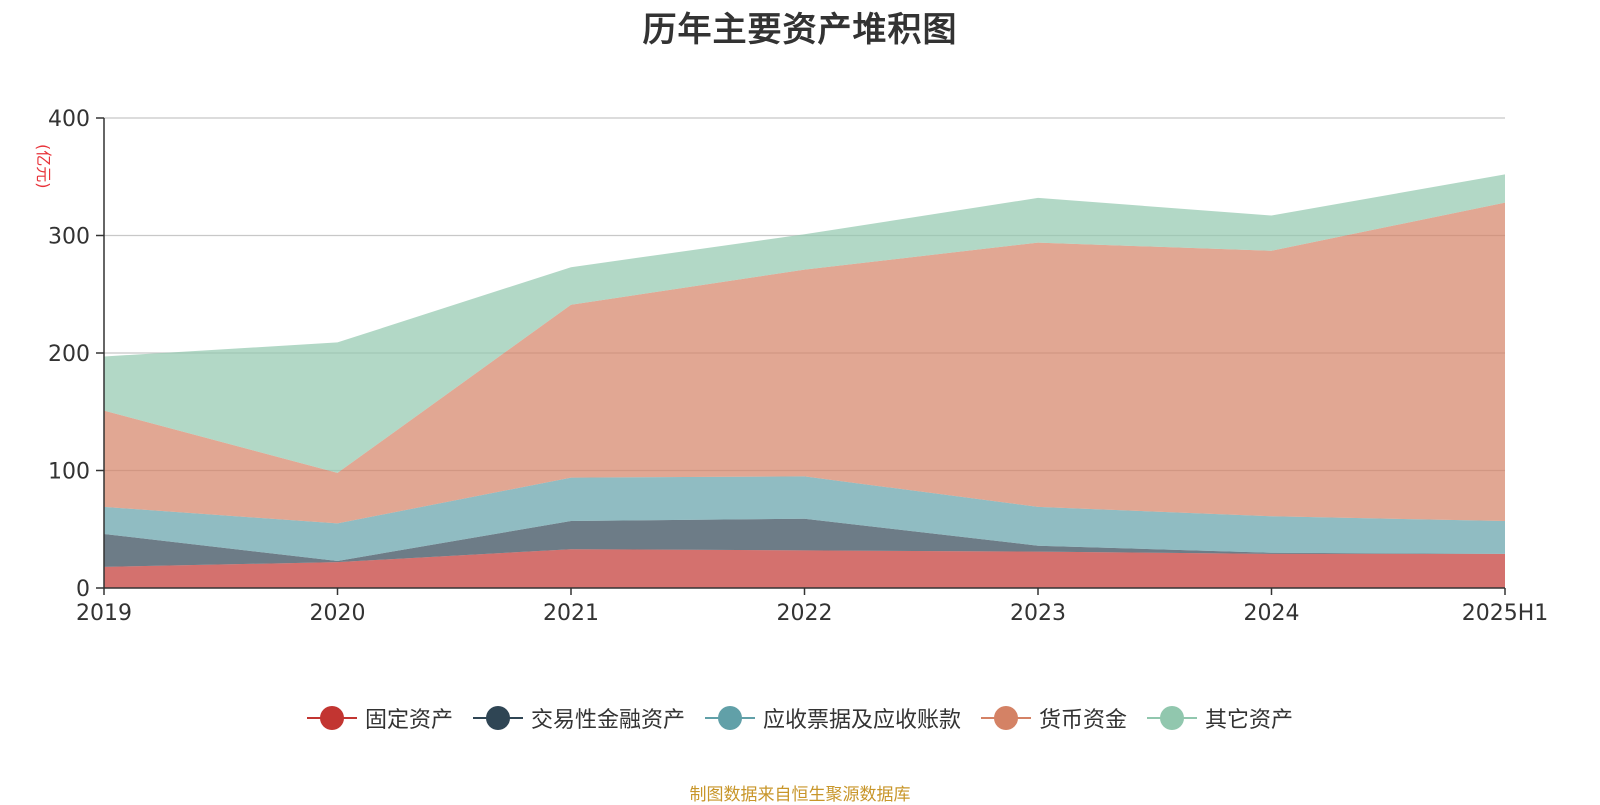 The height and width of the screenshot is (805, 1600). Describe the element at coordinates (805, 613) in the screenshot. I see `x-tick-label: 2022` at that location.